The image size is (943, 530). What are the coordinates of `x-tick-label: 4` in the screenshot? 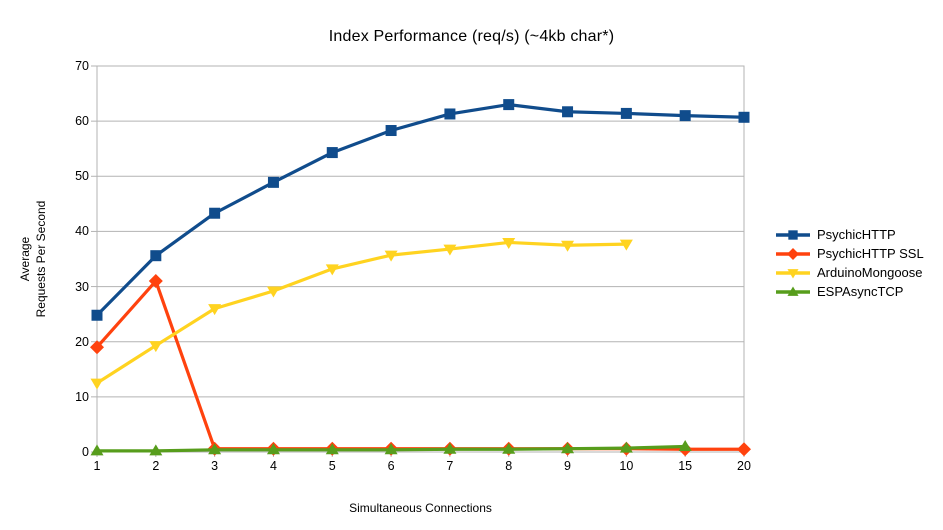 It's located at (273, 466).